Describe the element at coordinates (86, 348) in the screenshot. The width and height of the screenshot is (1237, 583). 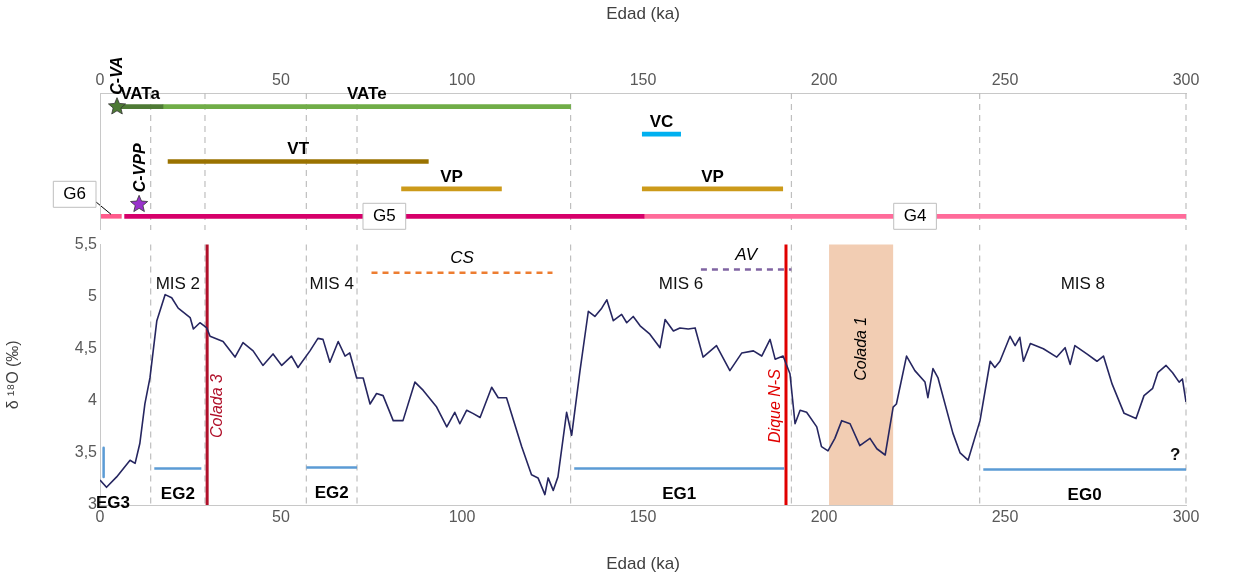
I see `y-tick-label: 4,5` at that location.